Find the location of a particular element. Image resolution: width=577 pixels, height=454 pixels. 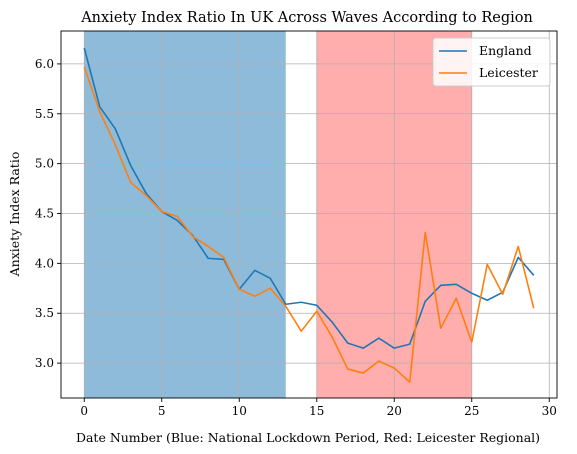

x-tick-label: 20 is located at coordinates (394, 411).